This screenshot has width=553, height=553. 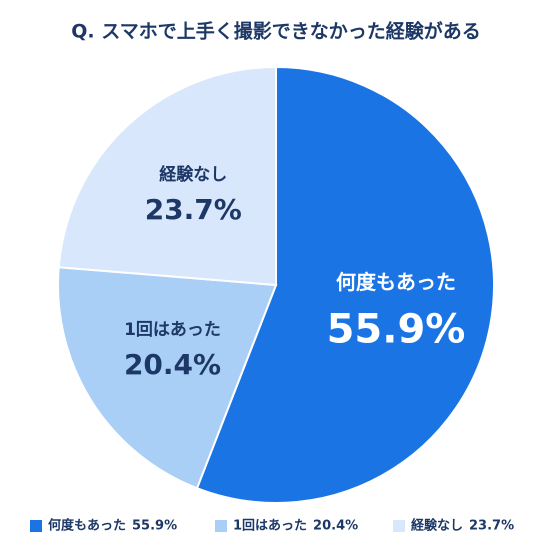 What do you see at coordinates (87, 526) in the screenshot?
I see `legend-label: 何度もあった` at bounding box center [87, 526].